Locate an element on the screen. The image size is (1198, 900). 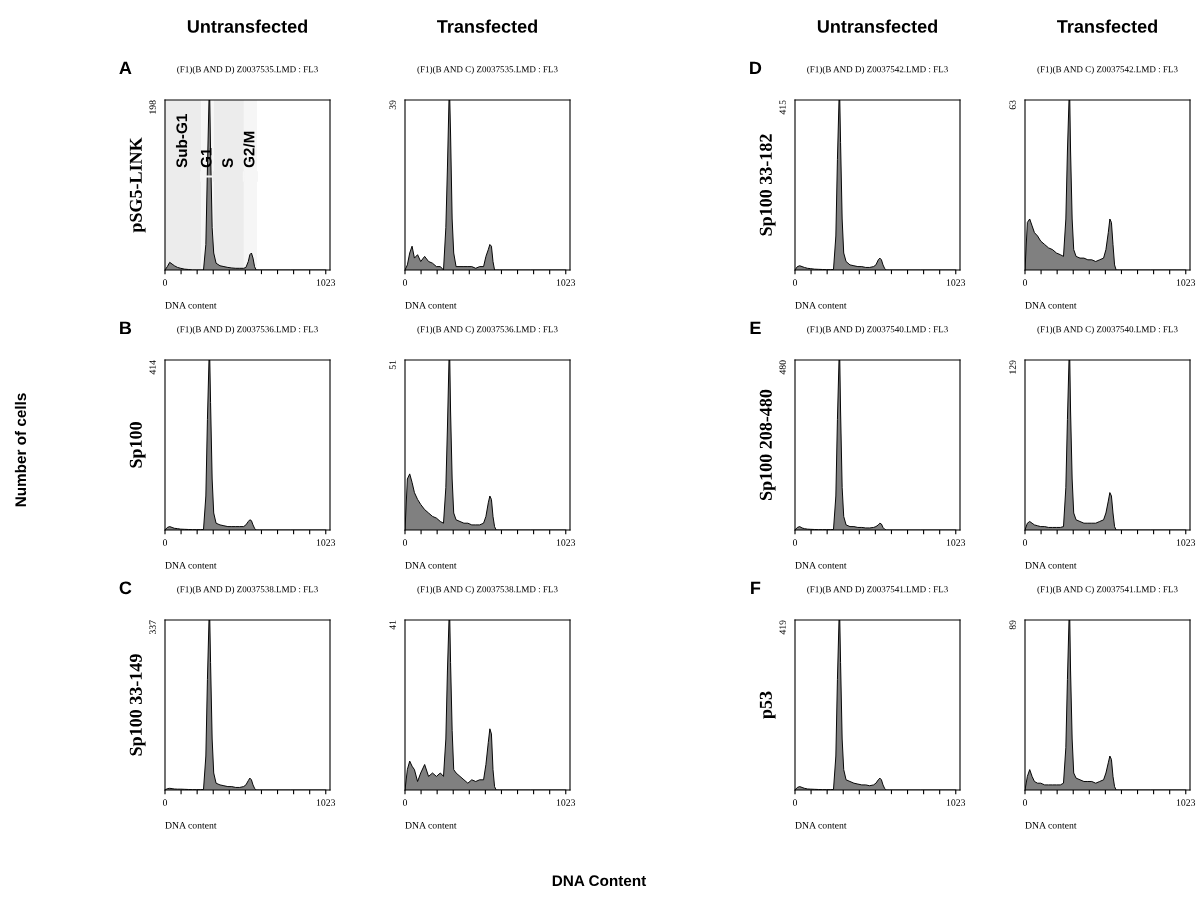
text: 337 is located at coordinates (152, 627).